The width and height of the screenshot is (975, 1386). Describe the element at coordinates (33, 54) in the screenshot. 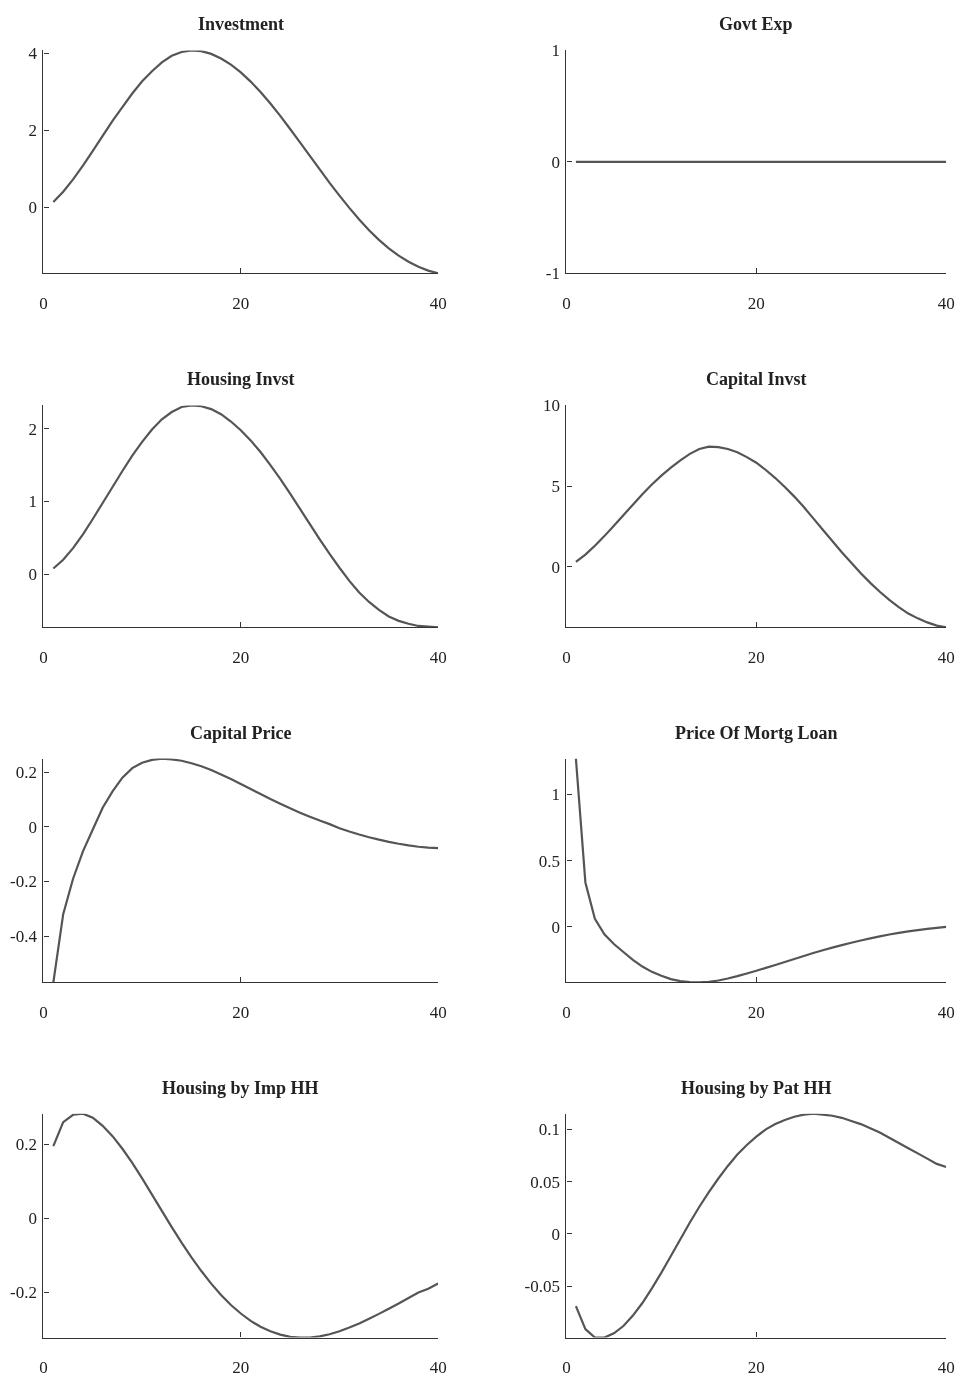

I see `y-tick-label: 4` at that location.